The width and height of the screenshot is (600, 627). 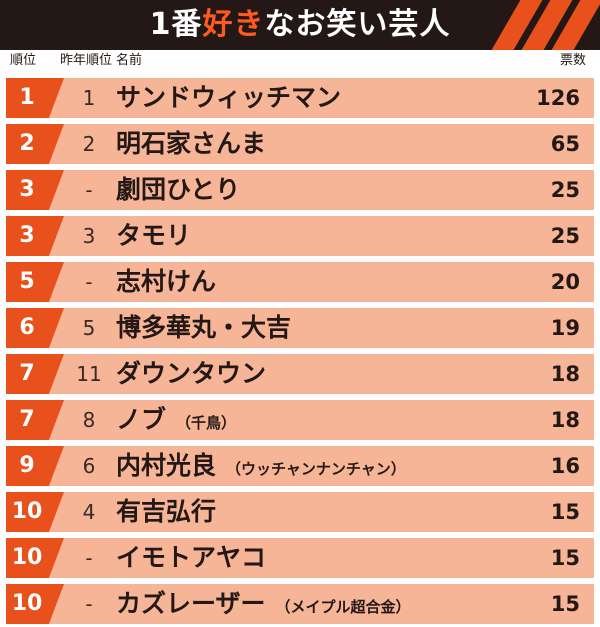 I want to click on name-text: サンドウィッチマン, so click(x=229, y=97).